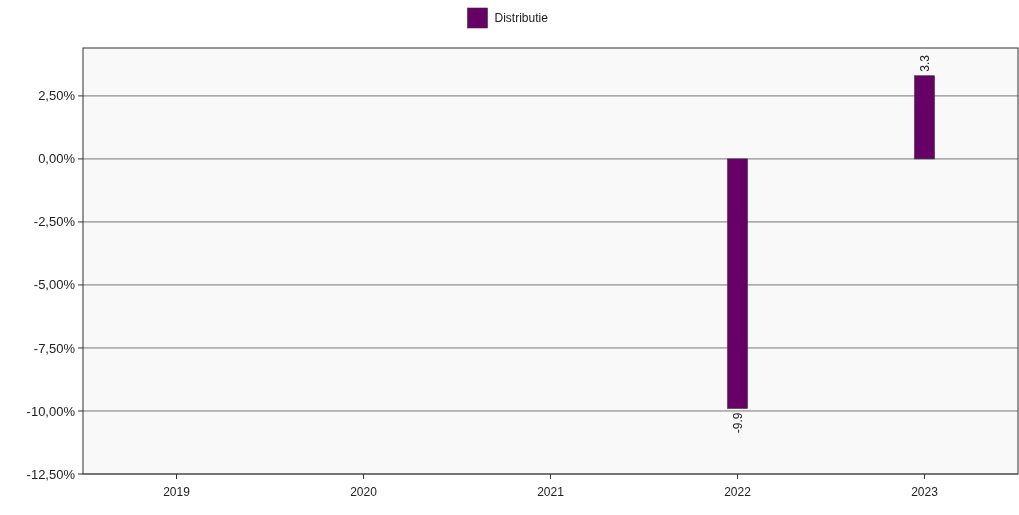 This screenshot has height=515, width=1019. Describe the element at coordinates (738, 492) in the screenshot. I see `x-tick-label: 2022` at that location.